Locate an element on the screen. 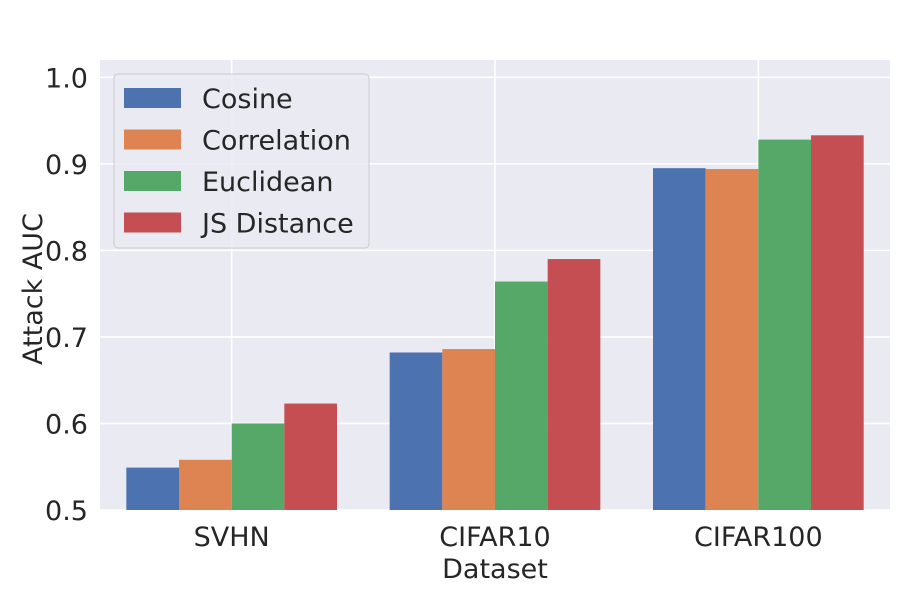  bar-js-distance-svhn is located at coordinates (310, 456).